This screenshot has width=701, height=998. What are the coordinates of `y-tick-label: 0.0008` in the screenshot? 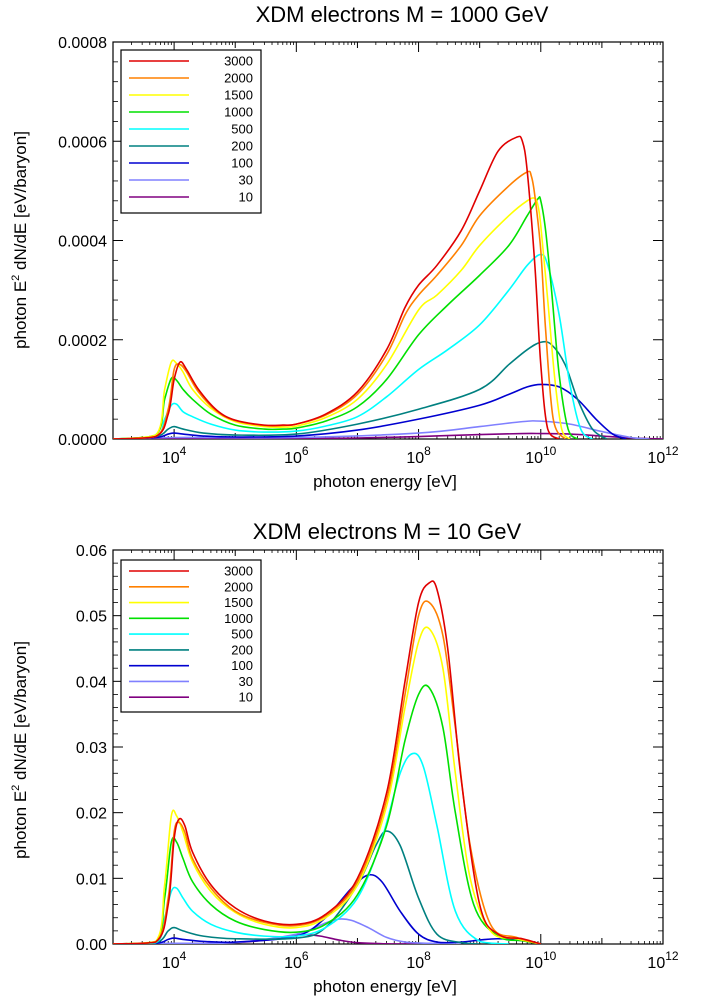 It's located at (82, 43).